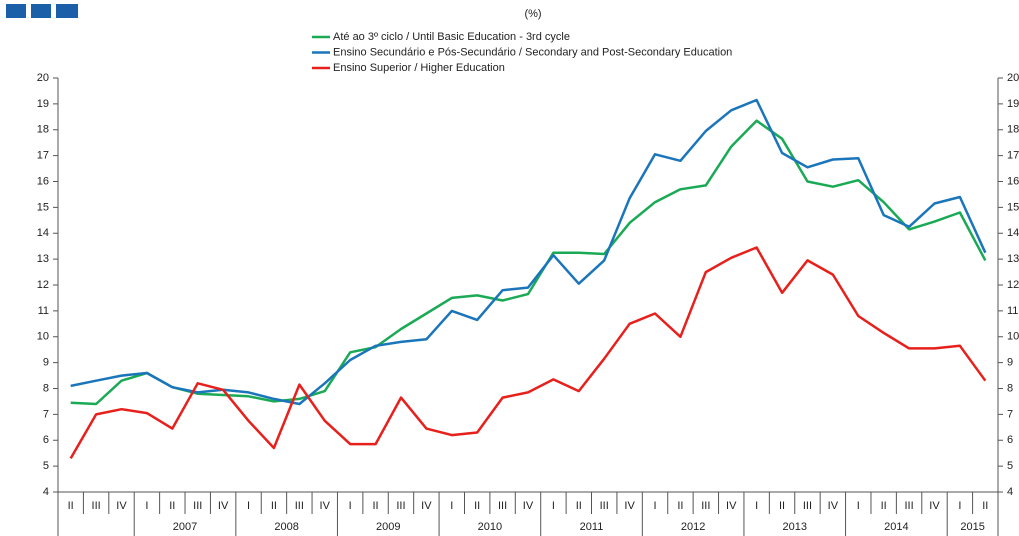  Describe the element at coordinates (43, 207) in the screenshot. I see `y-tick-label: 15` at that location.